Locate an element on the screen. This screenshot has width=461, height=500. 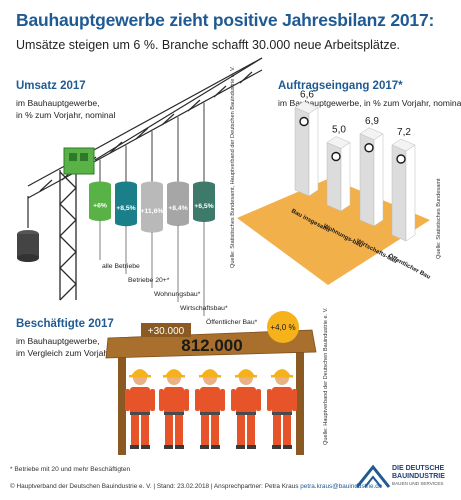
crane-tower is located at coordinates (68, 235).